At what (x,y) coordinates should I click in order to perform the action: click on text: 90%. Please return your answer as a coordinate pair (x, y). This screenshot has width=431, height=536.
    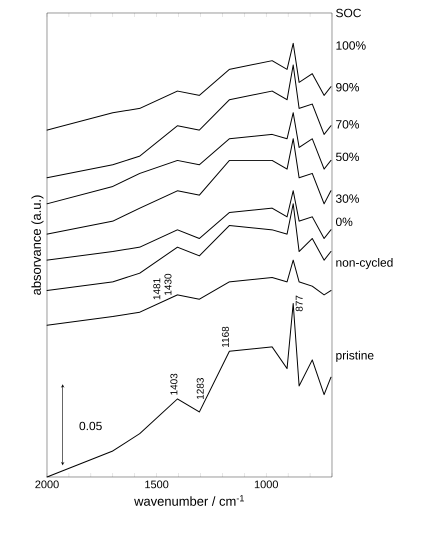
    Looking at the image, I should click on (348, 87).